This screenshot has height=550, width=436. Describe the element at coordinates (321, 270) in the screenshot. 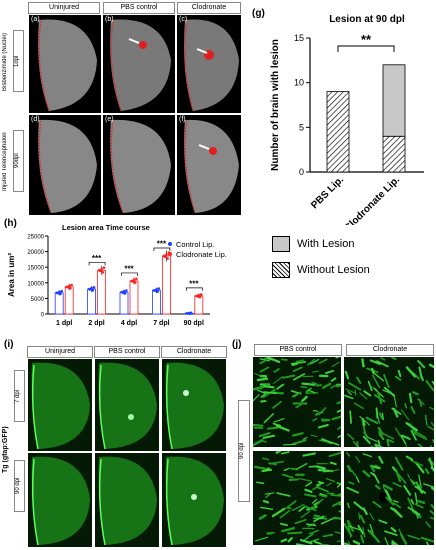

I see `legend-without-lesion: Without Lesion` at that location.